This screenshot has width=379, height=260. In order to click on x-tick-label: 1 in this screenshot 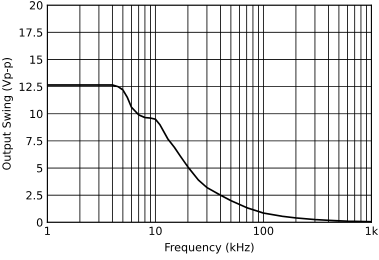, I will do `click(47, 230)`.